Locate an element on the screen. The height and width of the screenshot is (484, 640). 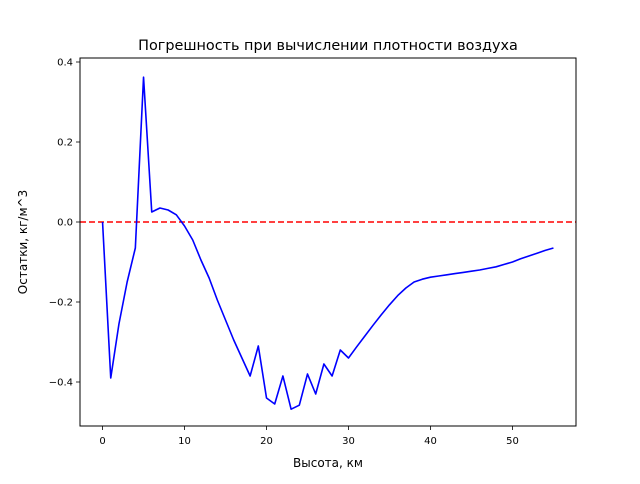
y-tick-label: −0.4 is located at coordinates (61, 383).